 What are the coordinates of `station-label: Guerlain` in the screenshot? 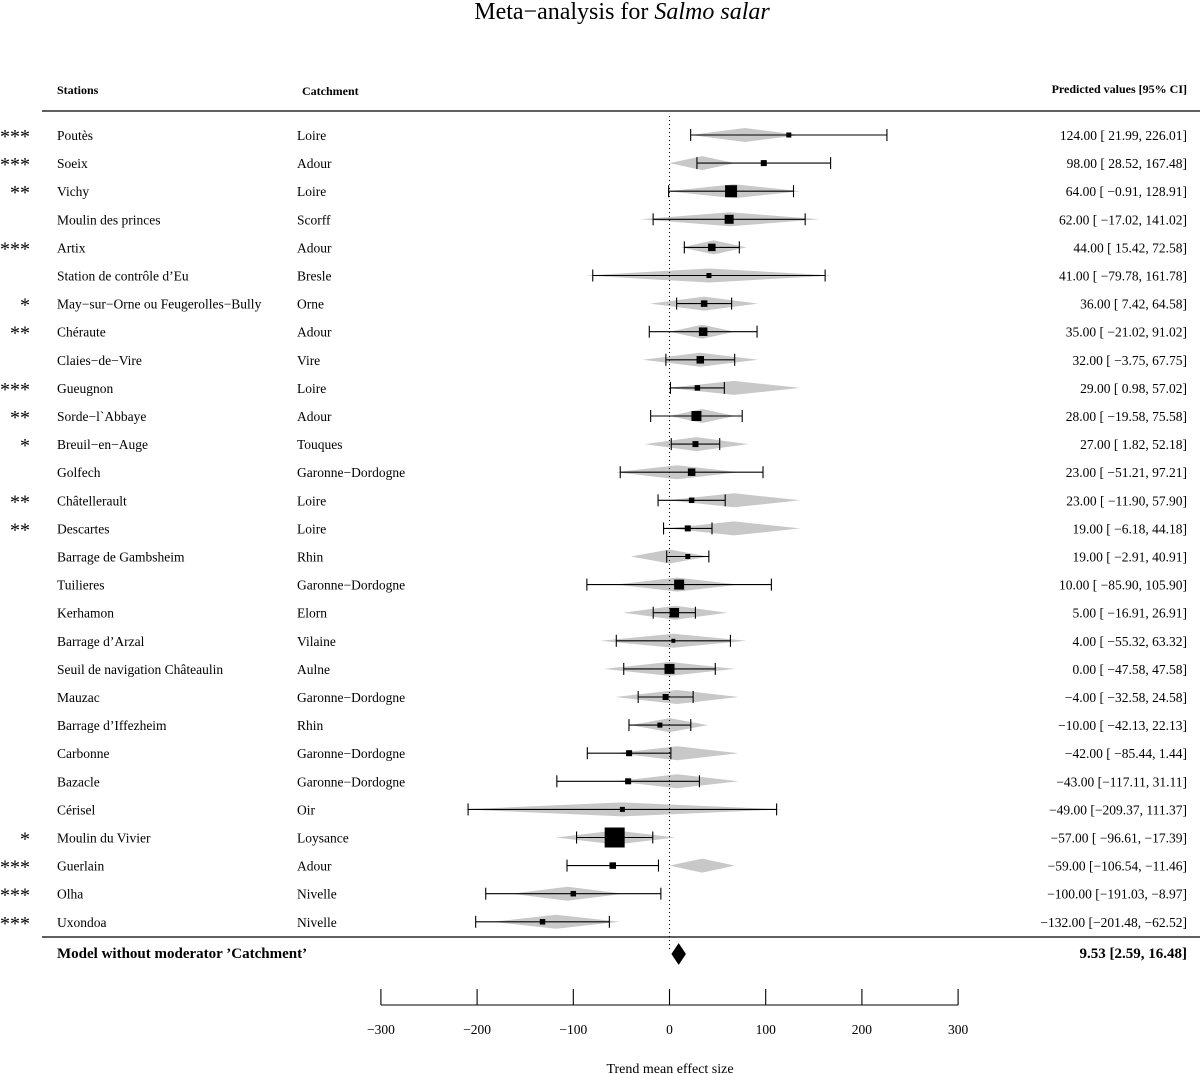 It's located at (80, 866).